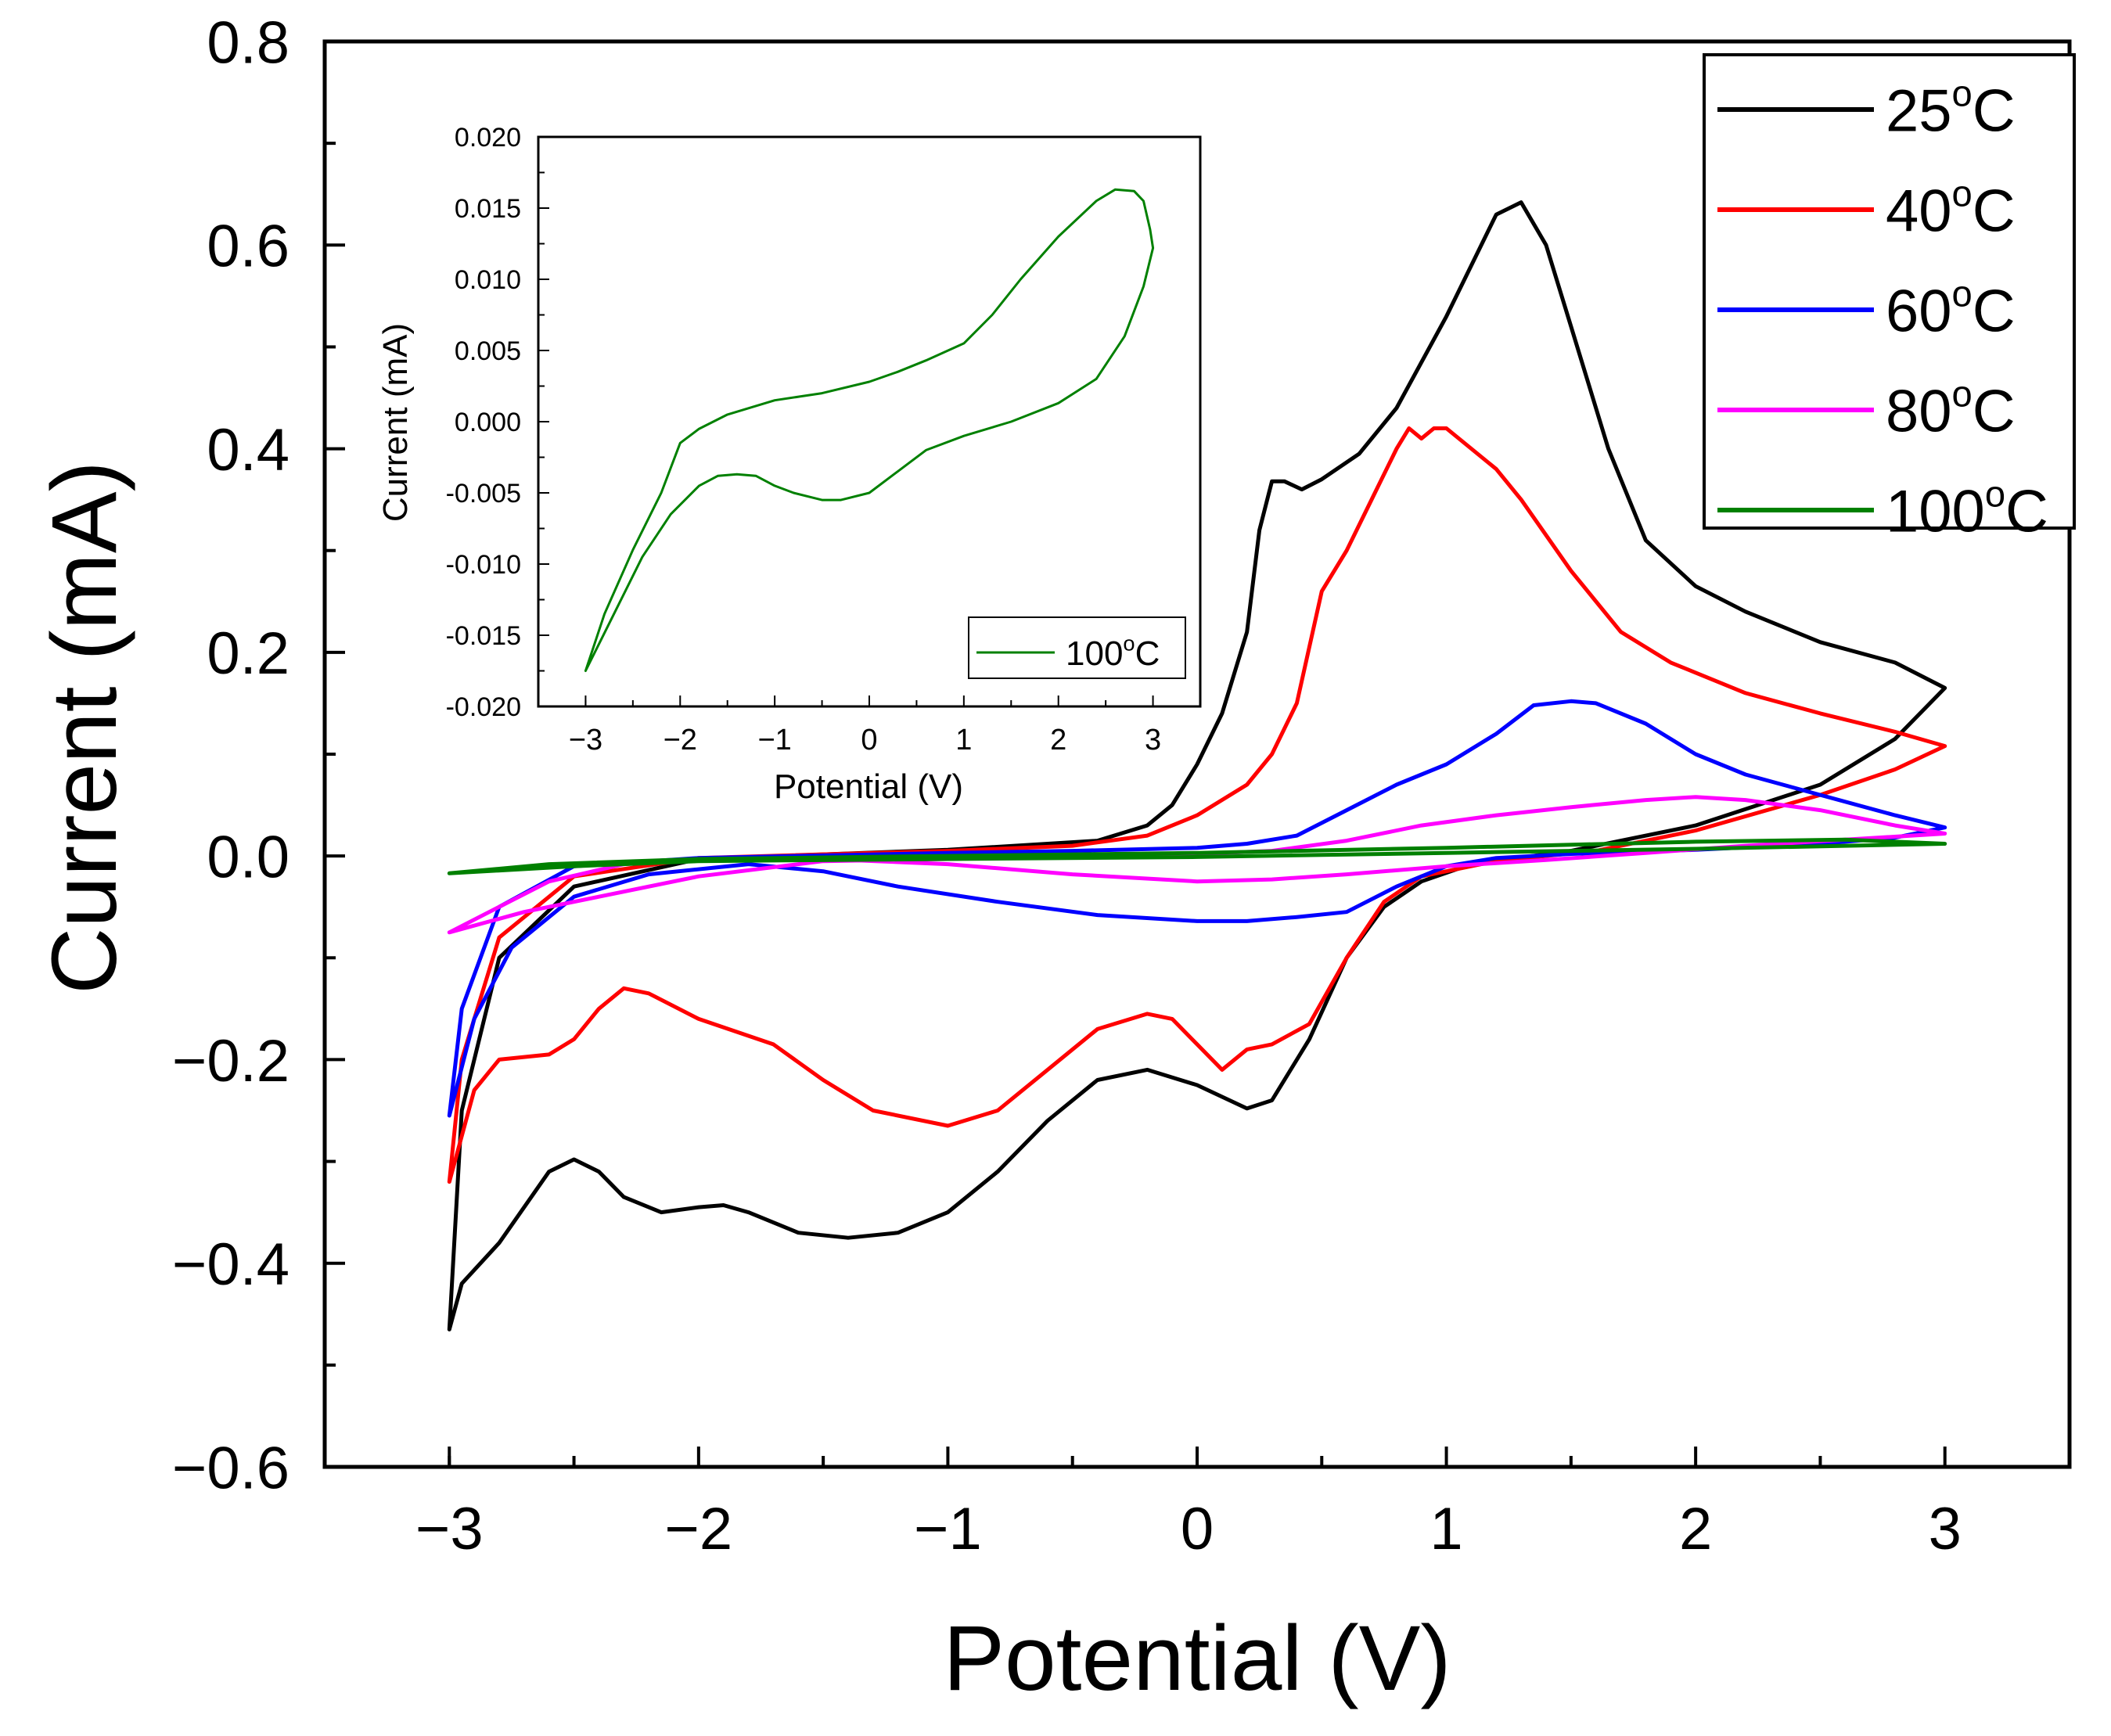  What do you see at coordinates (869, 787) in the screenshot?
I see `inset-x-axis-label: Potential (V)` at bounding box center [869, 787].